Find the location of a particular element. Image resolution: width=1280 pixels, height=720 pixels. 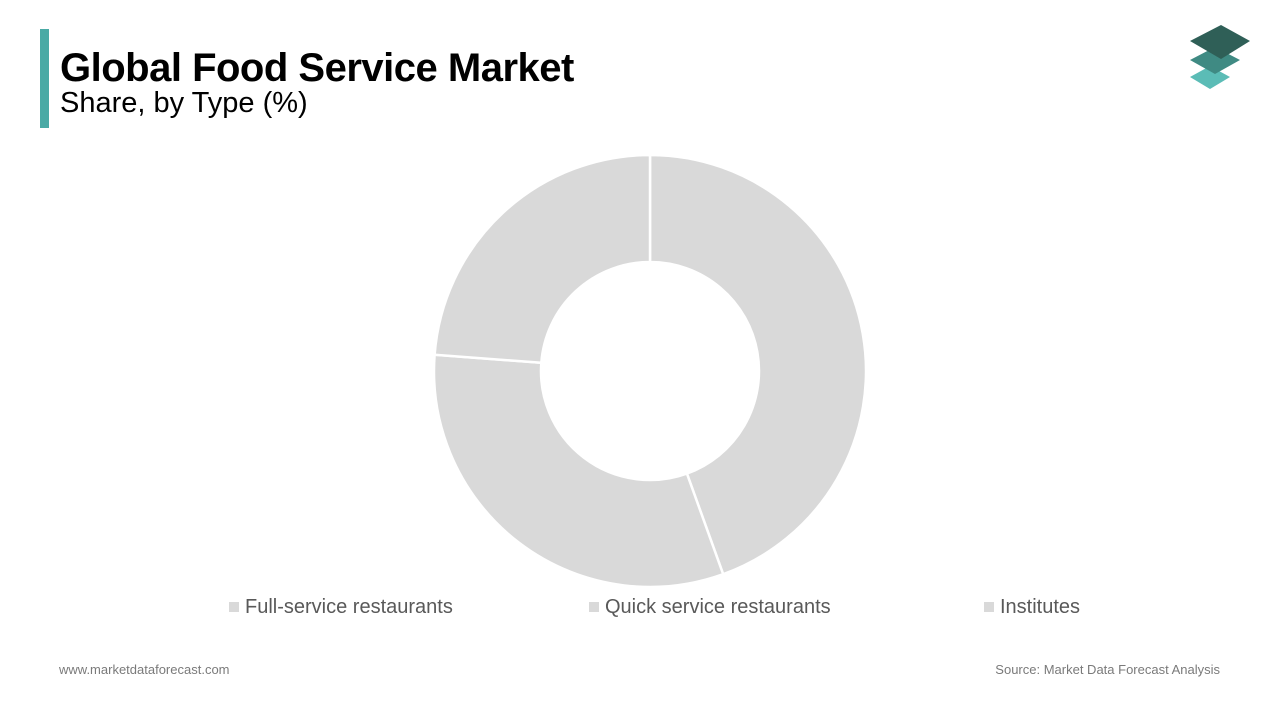

website-url: www.marketdataforecast.com is located at coordinates (144, 669).